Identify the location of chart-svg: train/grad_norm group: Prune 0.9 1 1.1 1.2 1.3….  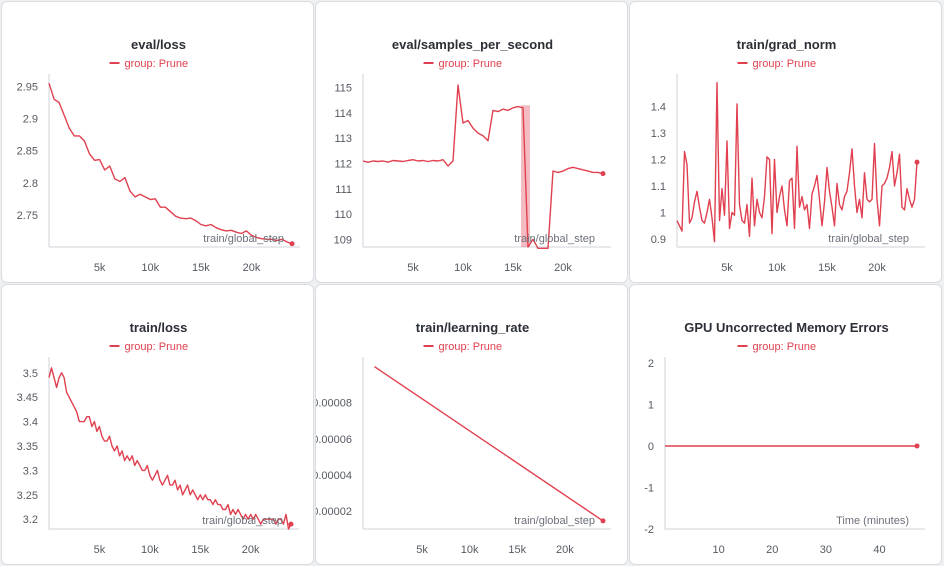
(788, 155).